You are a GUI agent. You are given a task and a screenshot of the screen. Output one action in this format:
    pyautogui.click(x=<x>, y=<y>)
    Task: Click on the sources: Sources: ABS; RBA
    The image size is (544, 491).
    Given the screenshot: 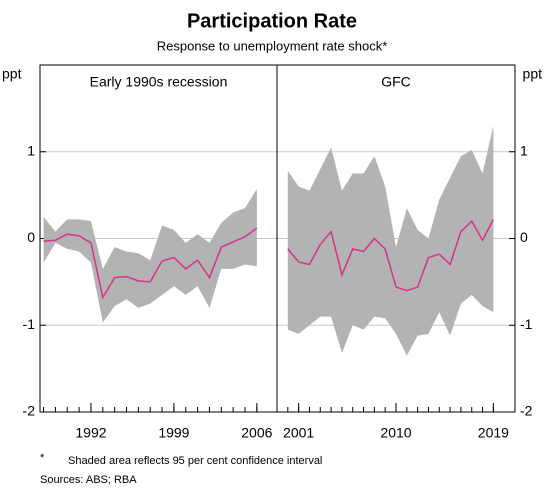 What is the action you would take?
    pyautogui.click(x=88, y=480)
    